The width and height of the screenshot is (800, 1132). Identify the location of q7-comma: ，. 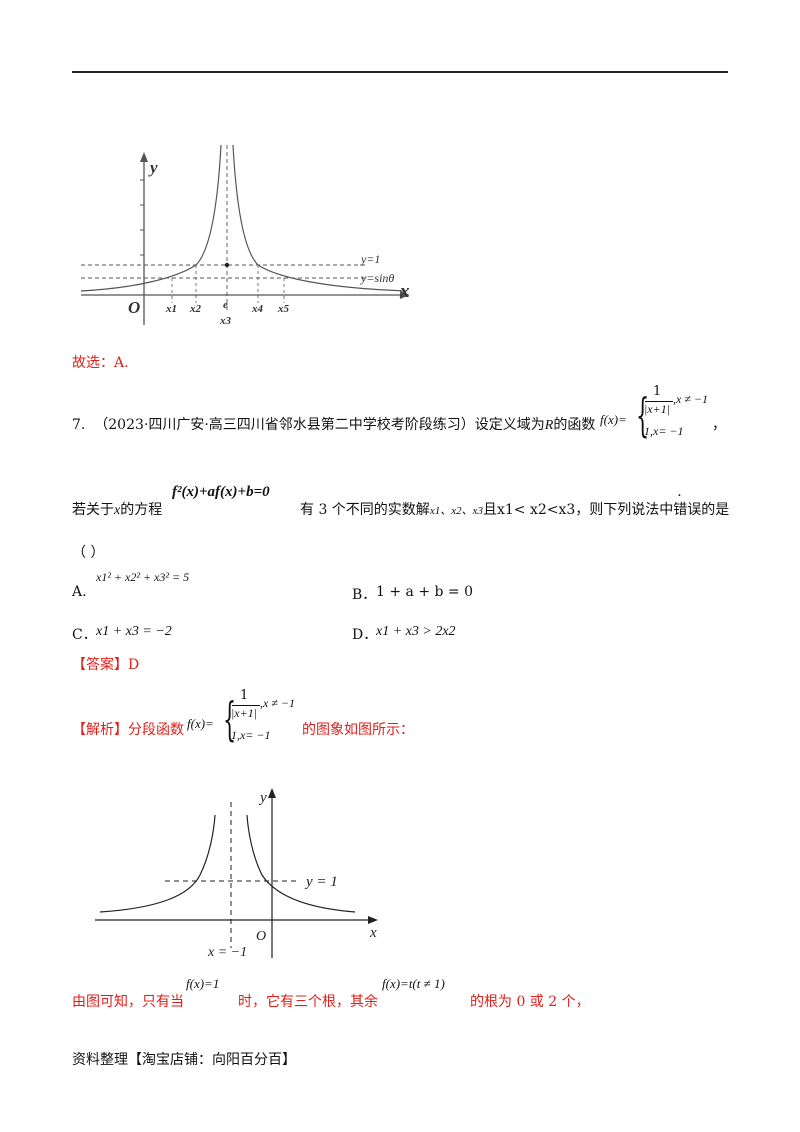
(719, 425).